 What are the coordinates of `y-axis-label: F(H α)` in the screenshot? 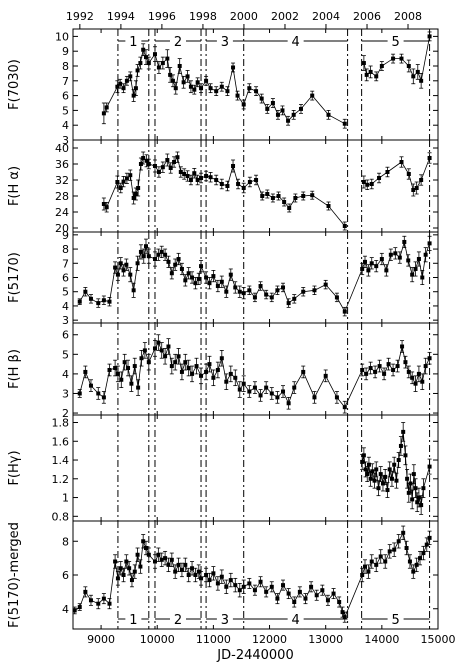 It's located at (14, 186).